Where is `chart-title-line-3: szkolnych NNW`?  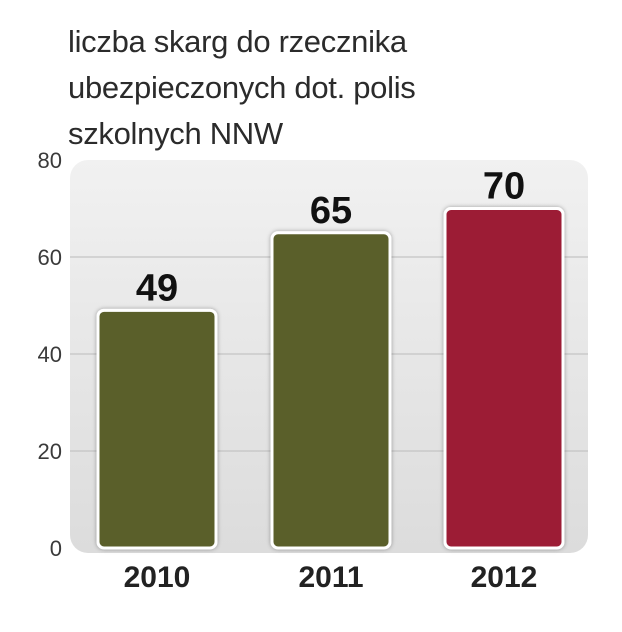
chart-title-line-3: szkolnych NNW is located at coordinates (175, 133).